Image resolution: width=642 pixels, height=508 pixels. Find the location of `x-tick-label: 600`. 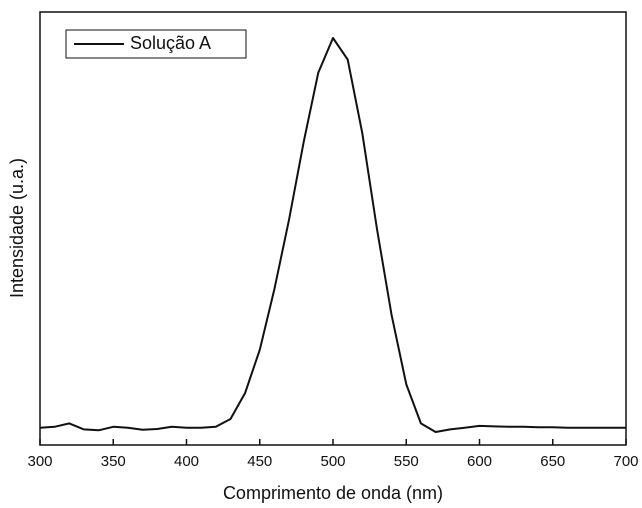

x-tick-label: 600 is located at coordinates (479, 461).